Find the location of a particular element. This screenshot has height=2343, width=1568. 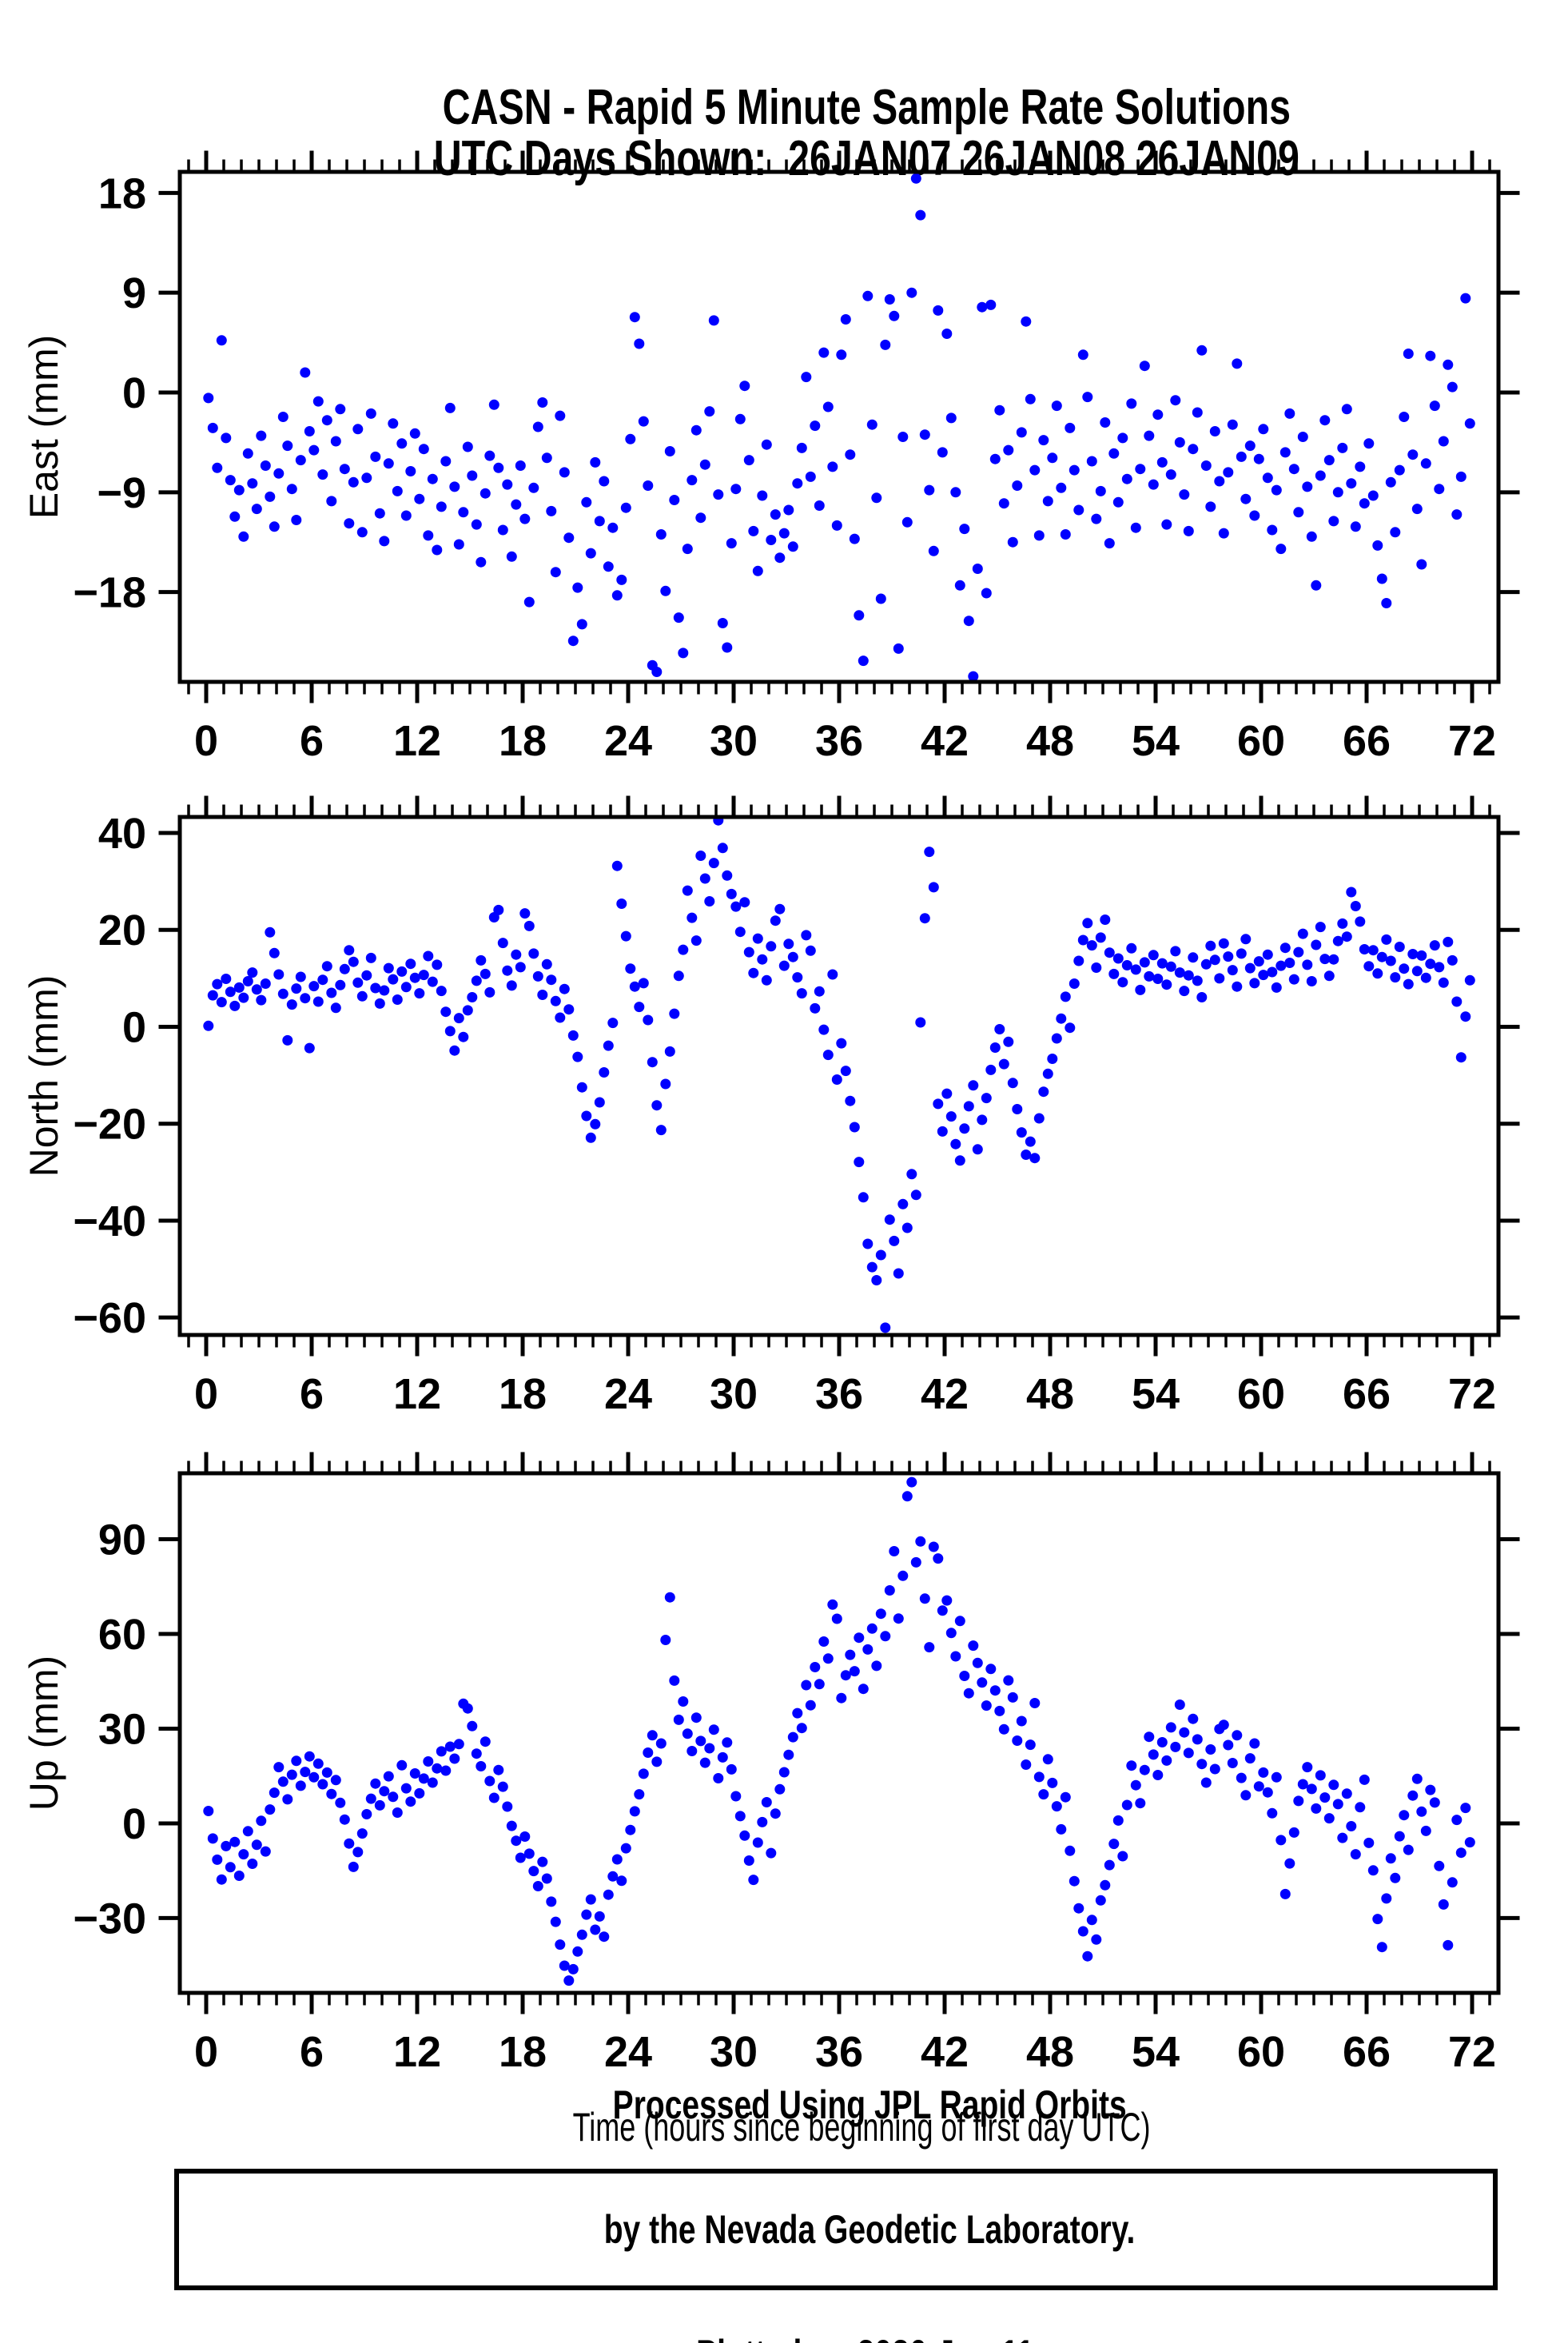

y-tick-label: −9 is located at coordinates (121, 493).